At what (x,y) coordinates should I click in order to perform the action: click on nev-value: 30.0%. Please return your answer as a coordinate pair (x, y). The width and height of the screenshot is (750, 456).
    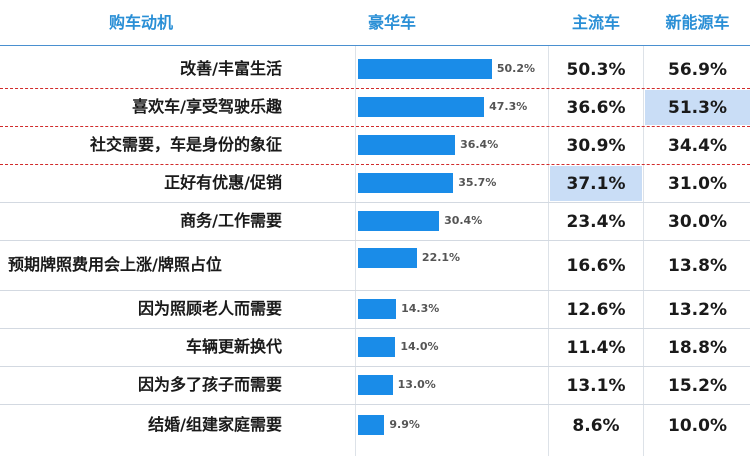
    Looking at the image, I should click on (697, 221).